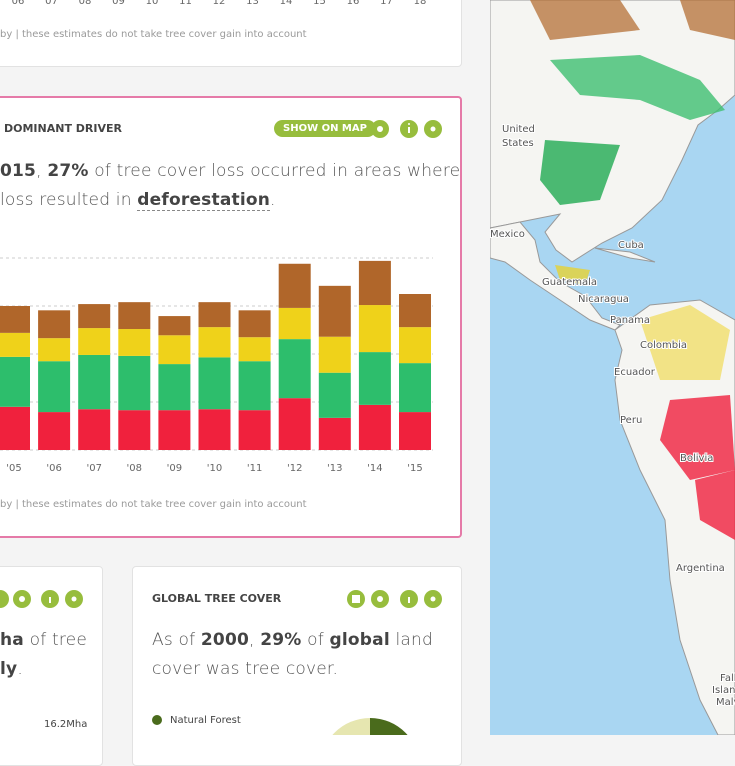 The width and height of the screenshot is (735, 766). I want to click on x-tick-label: 12, so click(219, 3).